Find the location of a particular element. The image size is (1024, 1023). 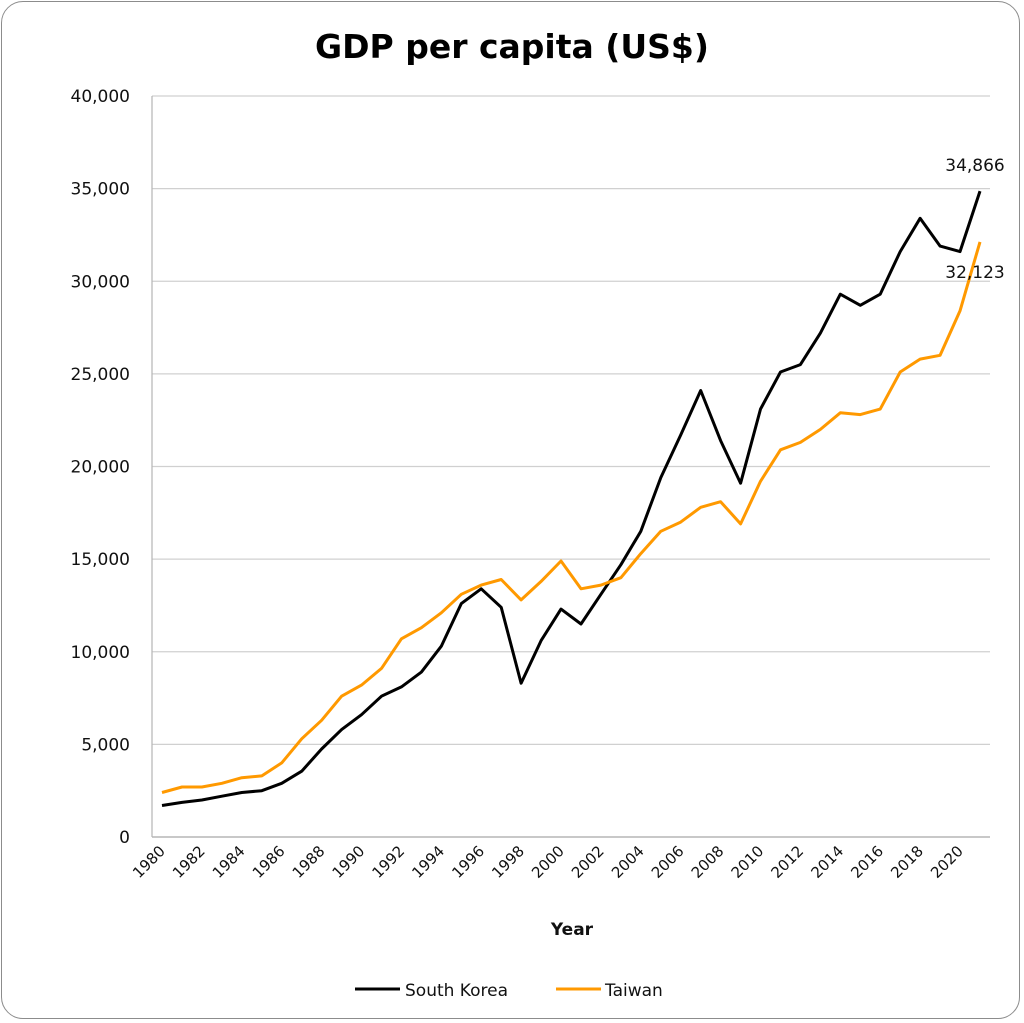

x-tick-label: 1982 is located at coordinates (189, 862).